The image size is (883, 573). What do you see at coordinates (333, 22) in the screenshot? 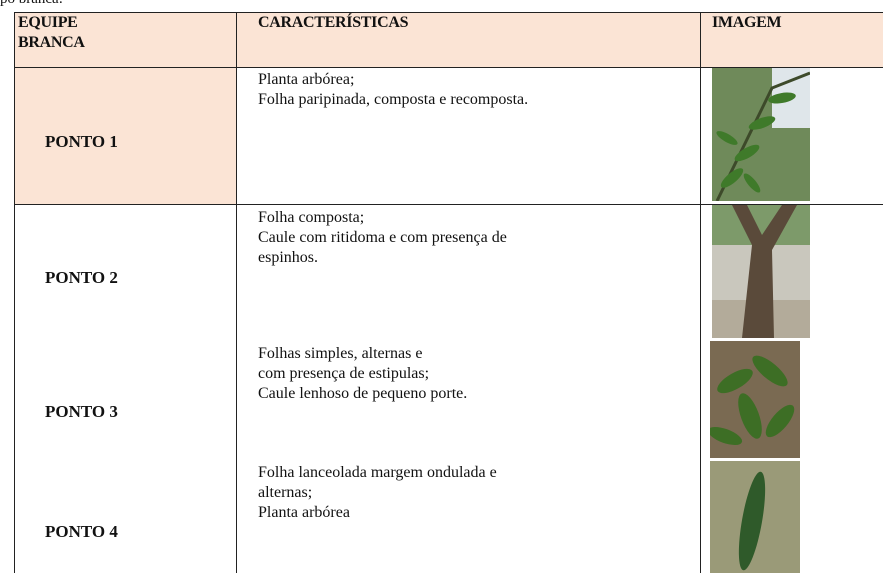
I see `header-cell: CARACTERÍSTICAS` at bounding box center [333, 22].